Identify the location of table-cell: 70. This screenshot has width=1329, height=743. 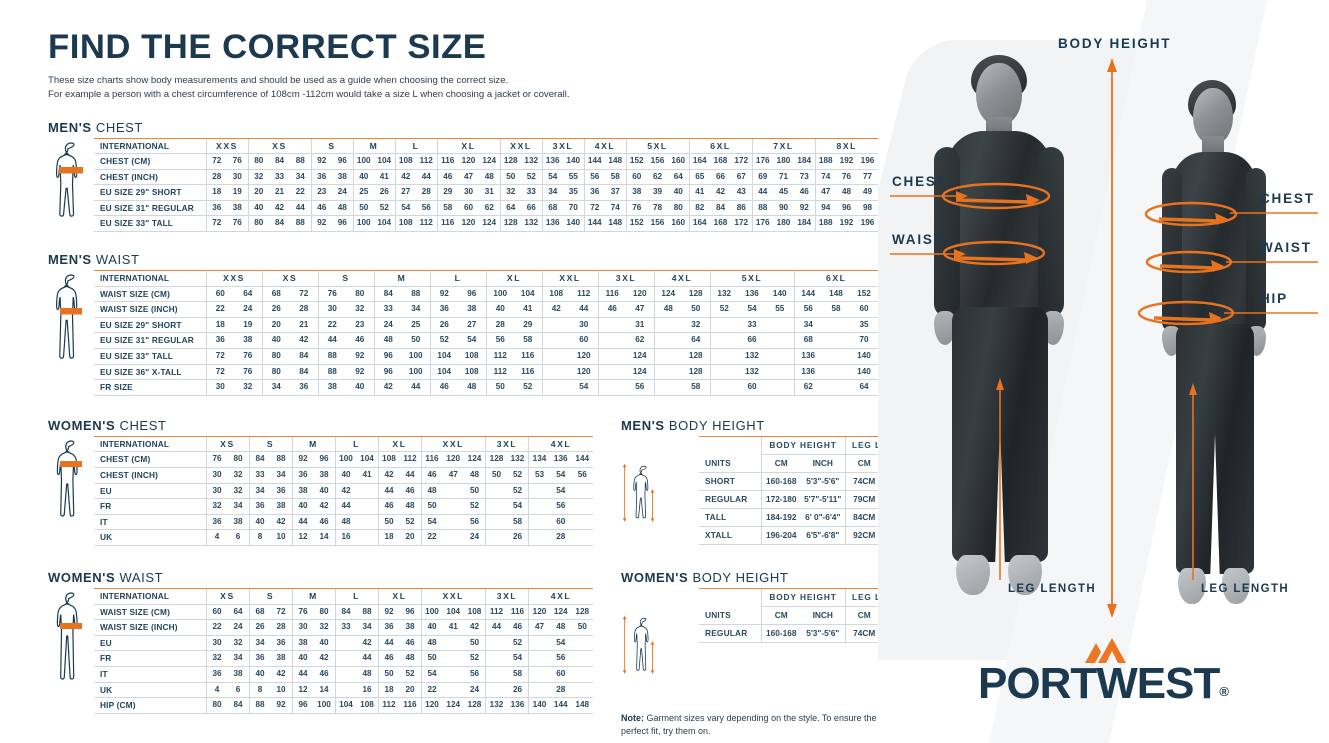
(573, 208).